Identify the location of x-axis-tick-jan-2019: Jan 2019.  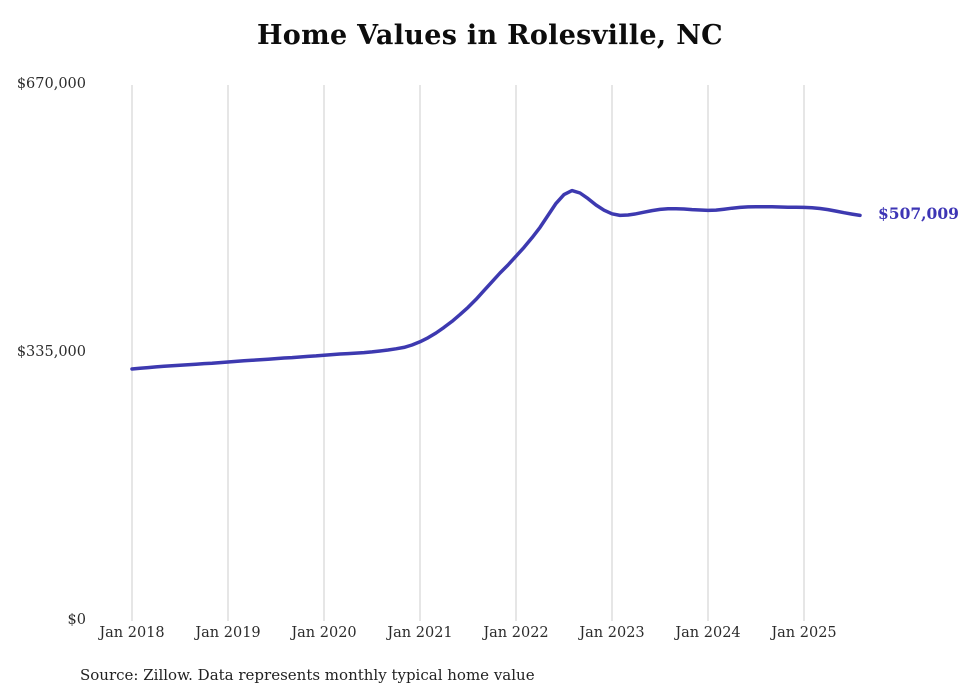
(228, 633).